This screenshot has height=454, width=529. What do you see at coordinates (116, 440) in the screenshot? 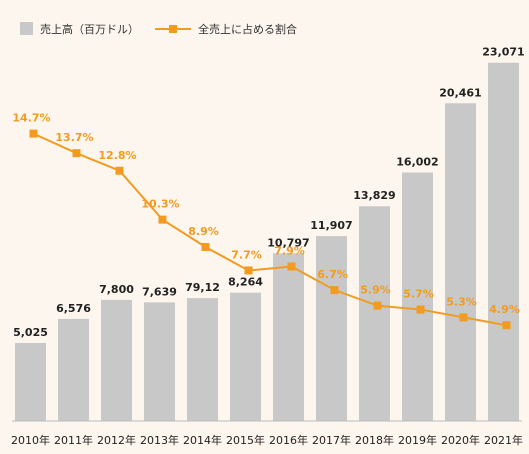
I see `x-tick-label-2: 2012年` at bounding box center [116, 440].